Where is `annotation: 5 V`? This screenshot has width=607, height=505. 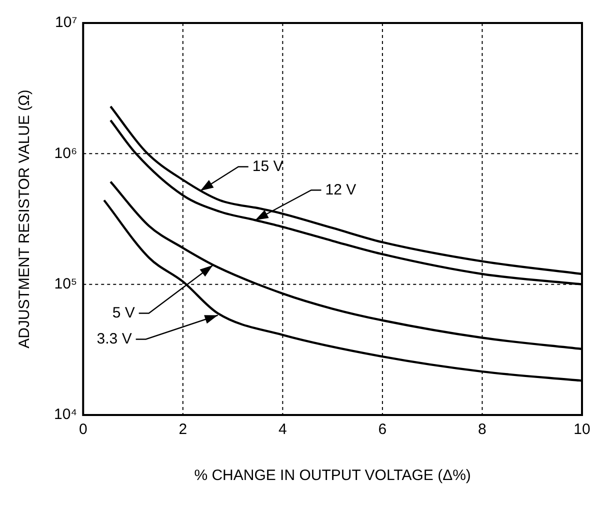 annotation: 5 V is located at coordinates (123, 313).